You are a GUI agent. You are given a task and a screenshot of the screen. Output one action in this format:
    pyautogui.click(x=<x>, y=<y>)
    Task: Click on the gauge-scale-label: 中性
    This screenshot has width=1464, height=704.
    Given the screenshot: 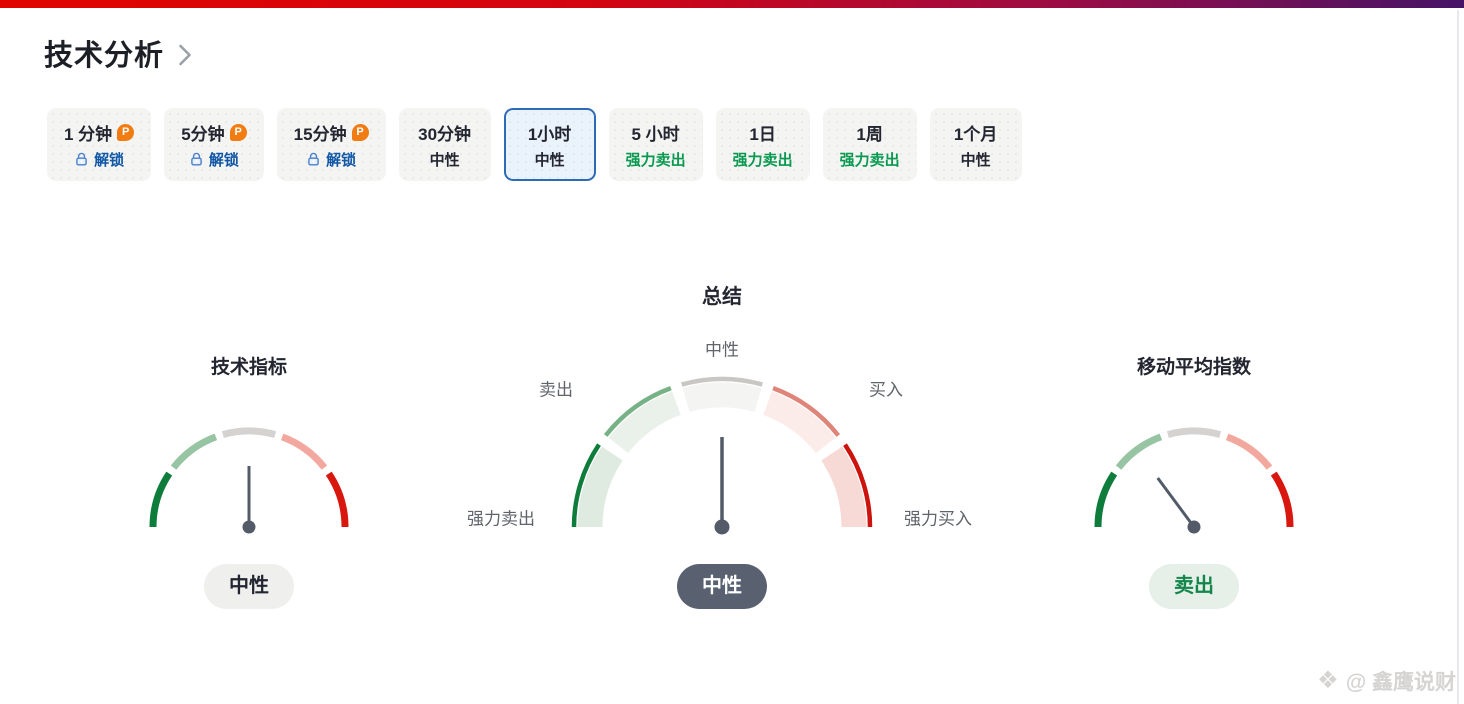 What is the action you would take?
    pyautogui.click(x=722, y=350)
    